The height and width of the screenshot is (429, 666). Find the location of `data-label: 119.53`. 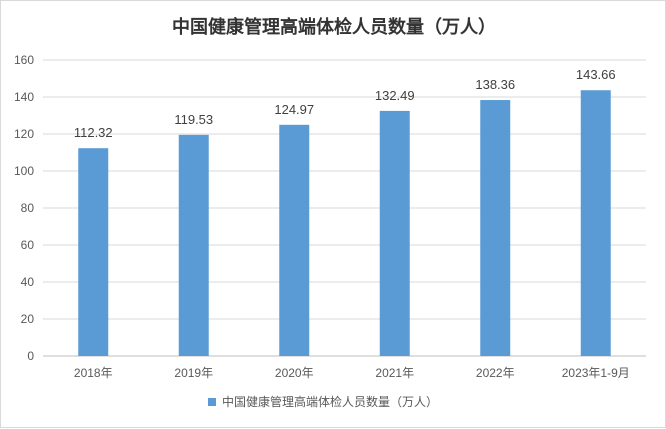

data-label: 119.53 is located at coordinates (193, 119).